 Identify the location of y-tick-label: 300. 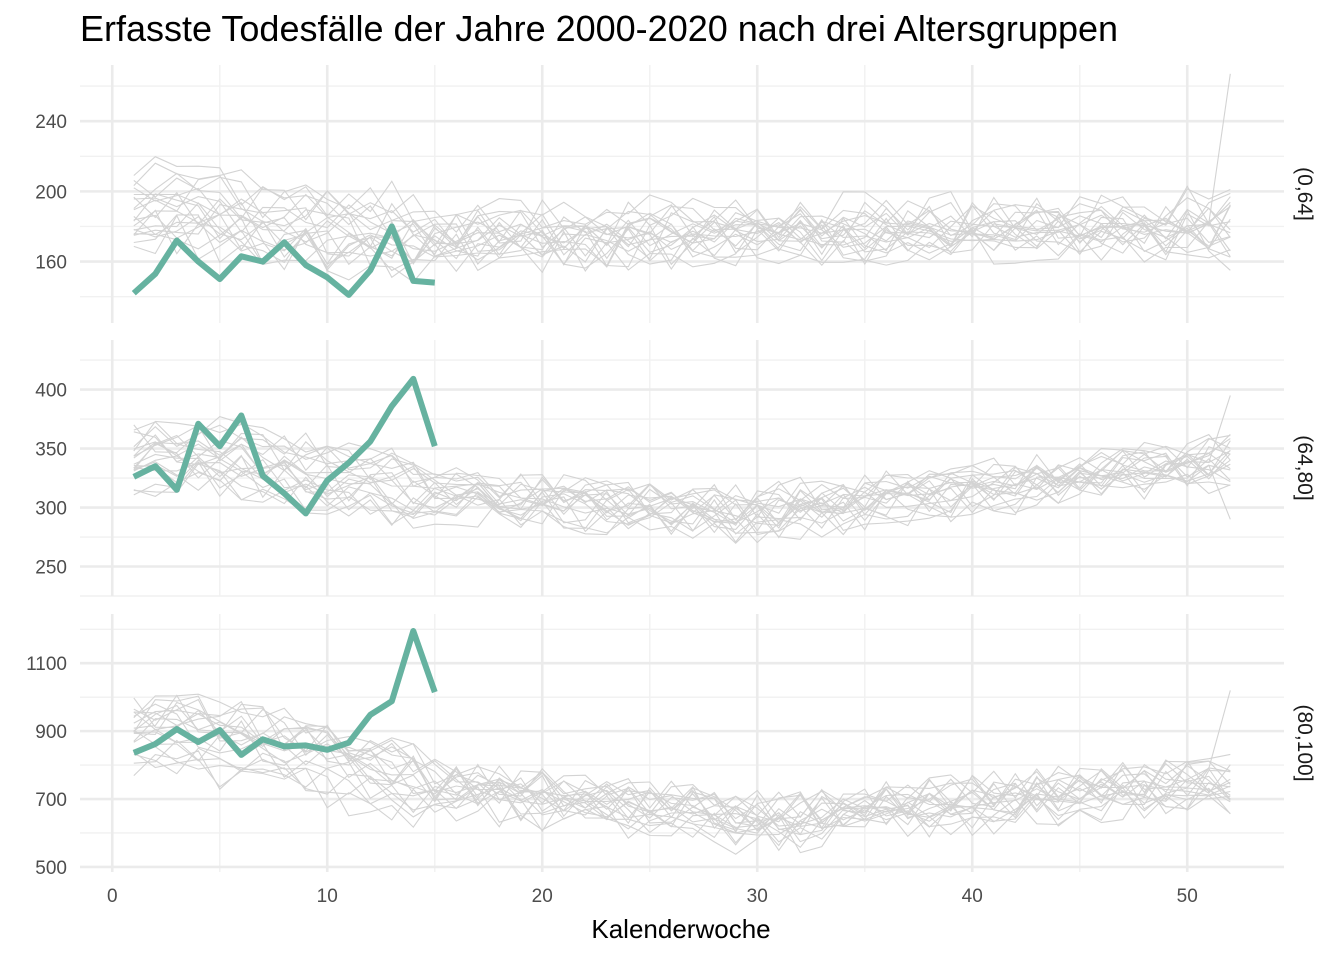
(51, 509).